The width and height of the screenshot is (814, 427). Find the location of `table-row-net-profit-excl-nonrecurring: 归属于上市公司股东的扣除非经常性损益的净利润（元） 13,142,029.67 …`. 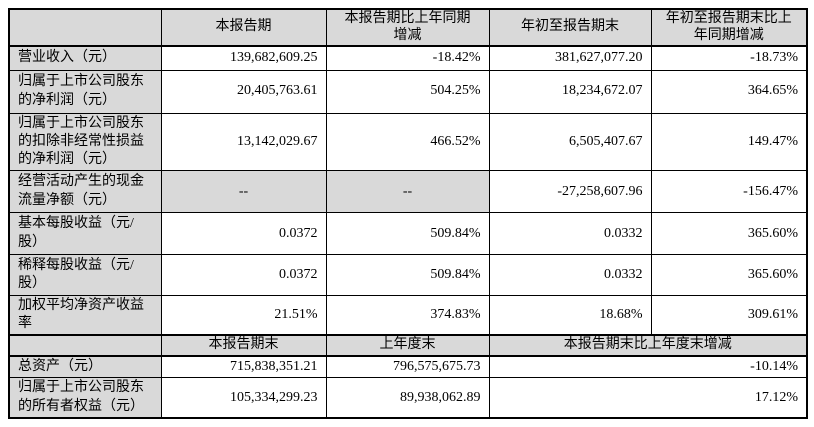

table-row-net-profit-excl-nonrecurring: 归属于上市公司股东的扣除非经常性损益的净利润（元） 13,142,029.67 … is located at coordinates (408, 142).